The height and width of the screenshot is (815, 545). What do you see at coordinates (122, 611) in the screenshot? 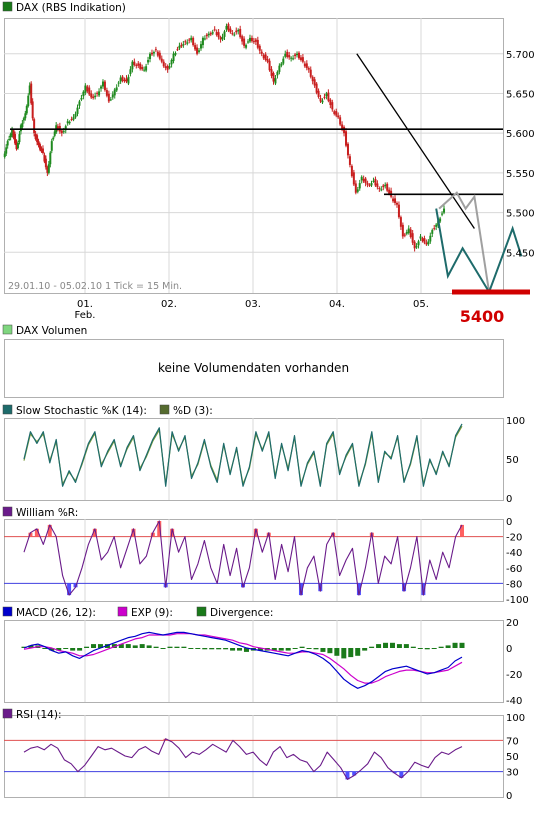
I see `exp-legend-swatch` at bounding box center [122, 611].